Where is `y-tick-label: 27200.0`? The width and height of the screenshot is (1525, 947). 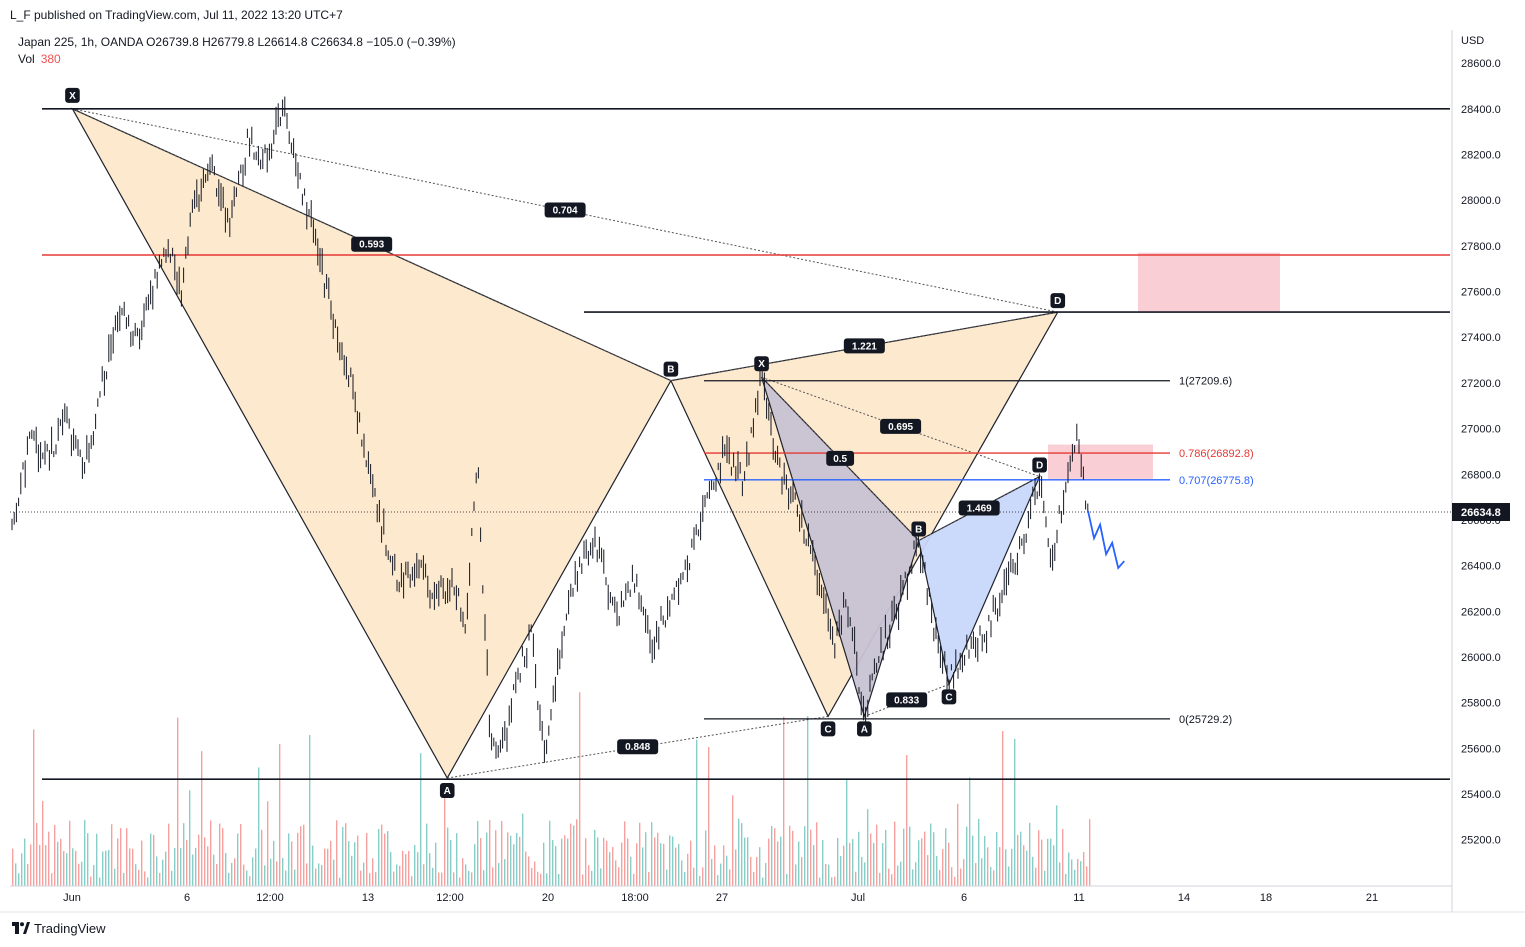 y-tick-label: 27200.0 is located at coordinates (1481, 384).